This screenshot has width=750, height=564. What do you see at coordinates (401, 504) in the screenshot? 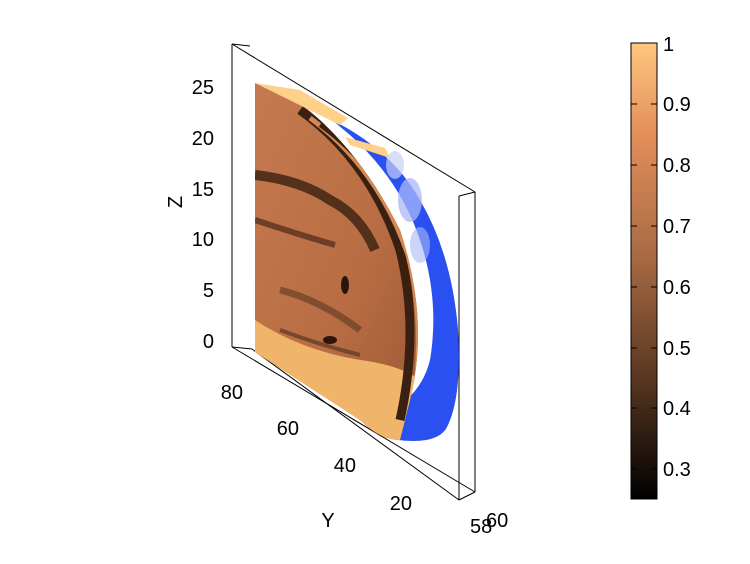
I see `y-tick-label: 20` at bounding box center [401, 504].